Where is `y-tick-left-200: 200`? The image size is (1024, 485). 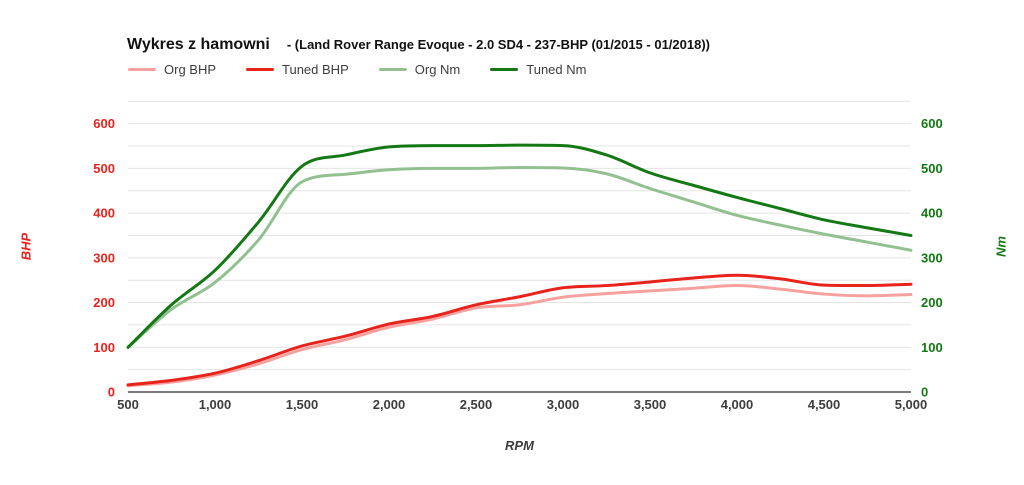
y-tick-left-200: 200 is located at coordinates (104, 302).